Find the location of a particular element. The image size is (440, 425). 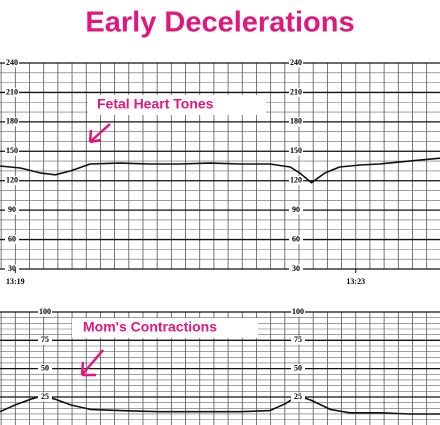

annotation: Fetal Heart Tones is located at coordinates (155, 104).